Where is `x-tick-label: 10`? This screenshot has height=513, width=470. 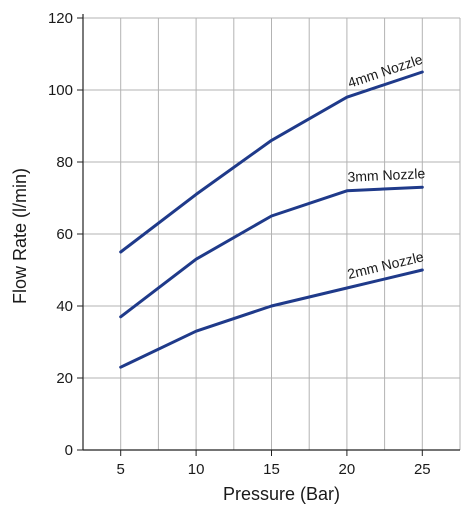 x-tick-label: 10 is located at coordinates (196, 469).